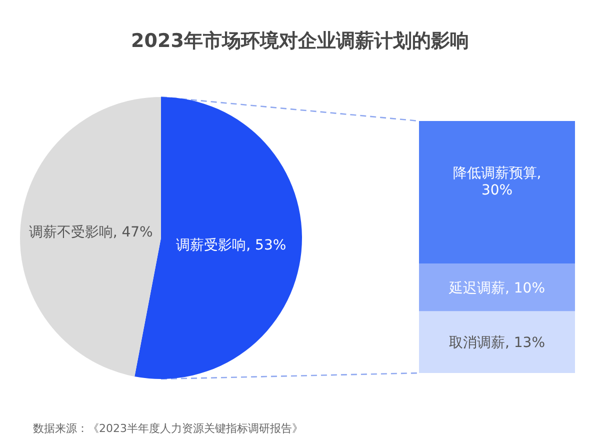 The image size is (600, 445). I want to click on source-note: 数据来源：《2023半年度人力资源关键指标调研报告》, so click(168, 428).